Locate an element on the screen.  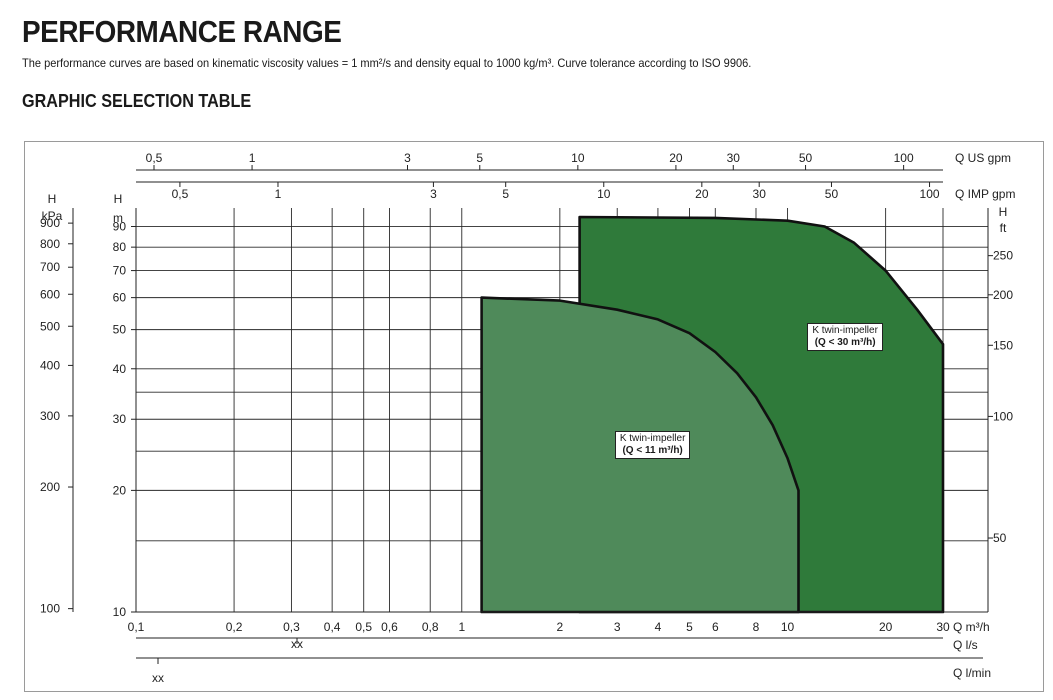
tick-label-qm3h: 2 is located at coordinates (560, 627).